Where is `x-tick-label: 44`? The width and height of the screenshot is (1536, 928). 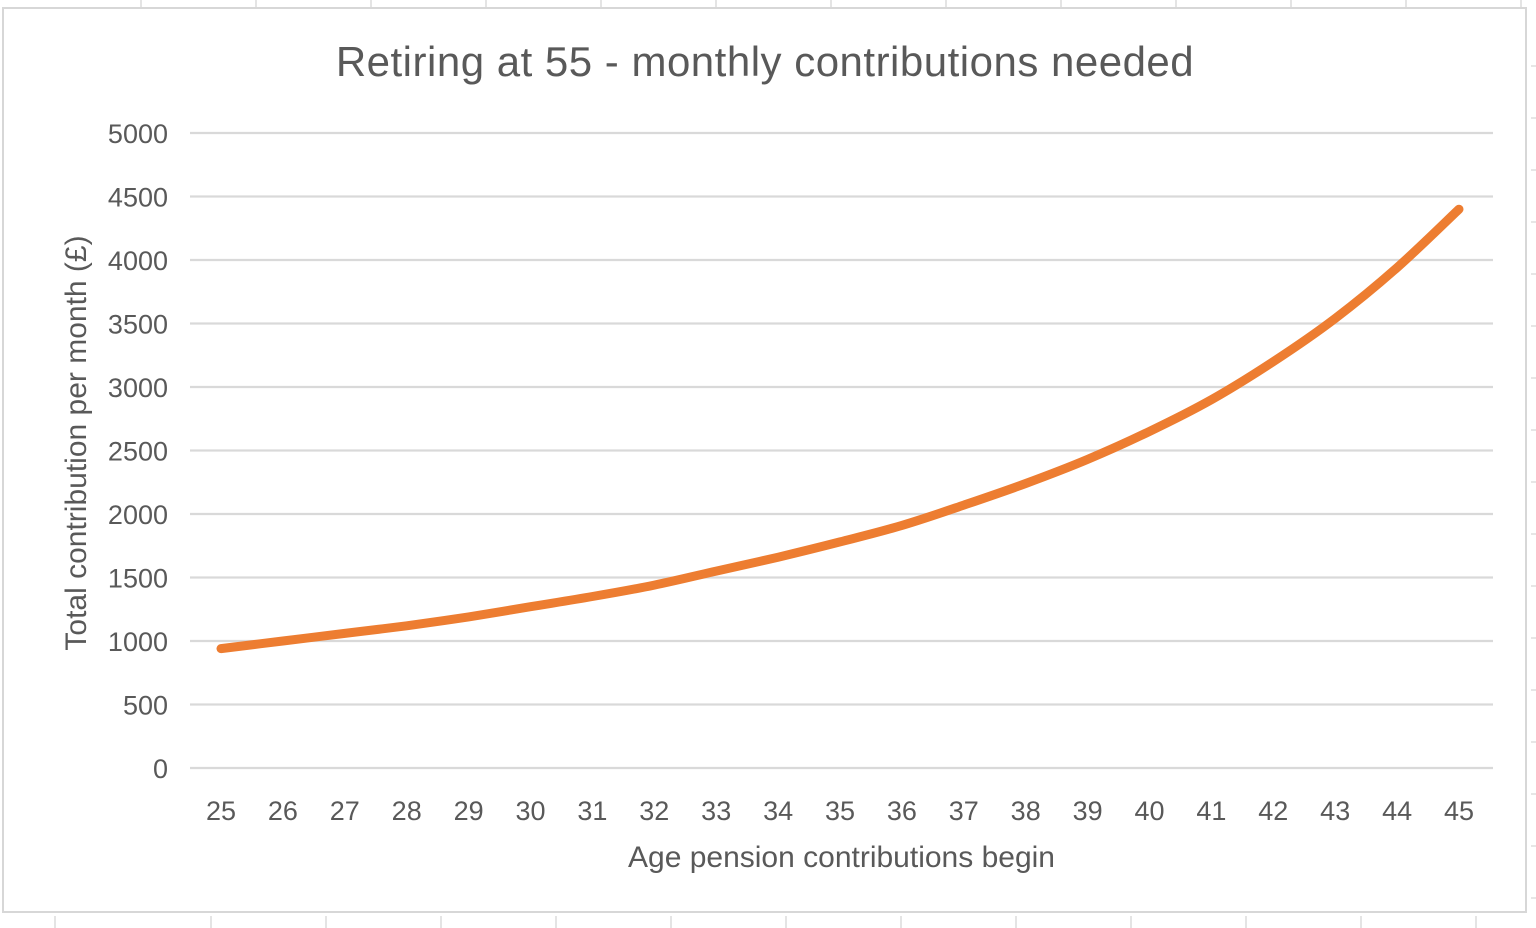 x-tick-label: 44 is located at coordinates (1397, 811).